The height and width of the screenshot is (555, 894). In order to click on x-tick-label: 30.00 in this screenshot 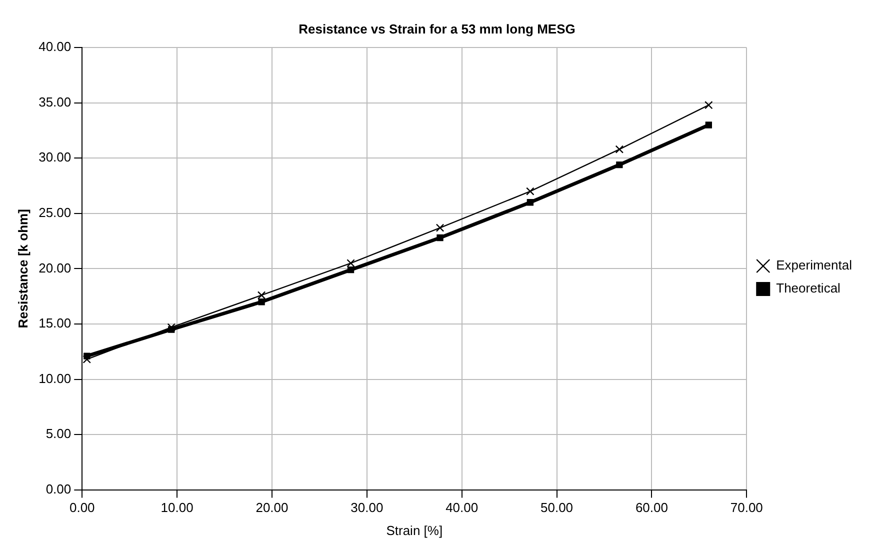, I will do `click(367, 508)`.